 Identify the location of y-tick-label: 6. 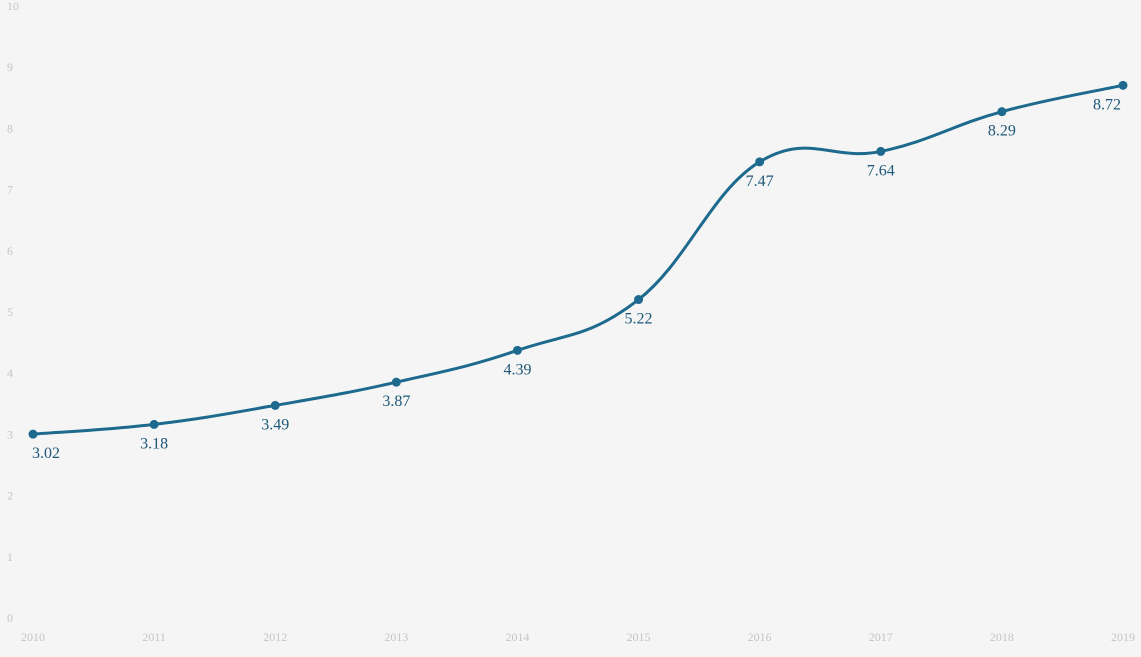
(10, 251).